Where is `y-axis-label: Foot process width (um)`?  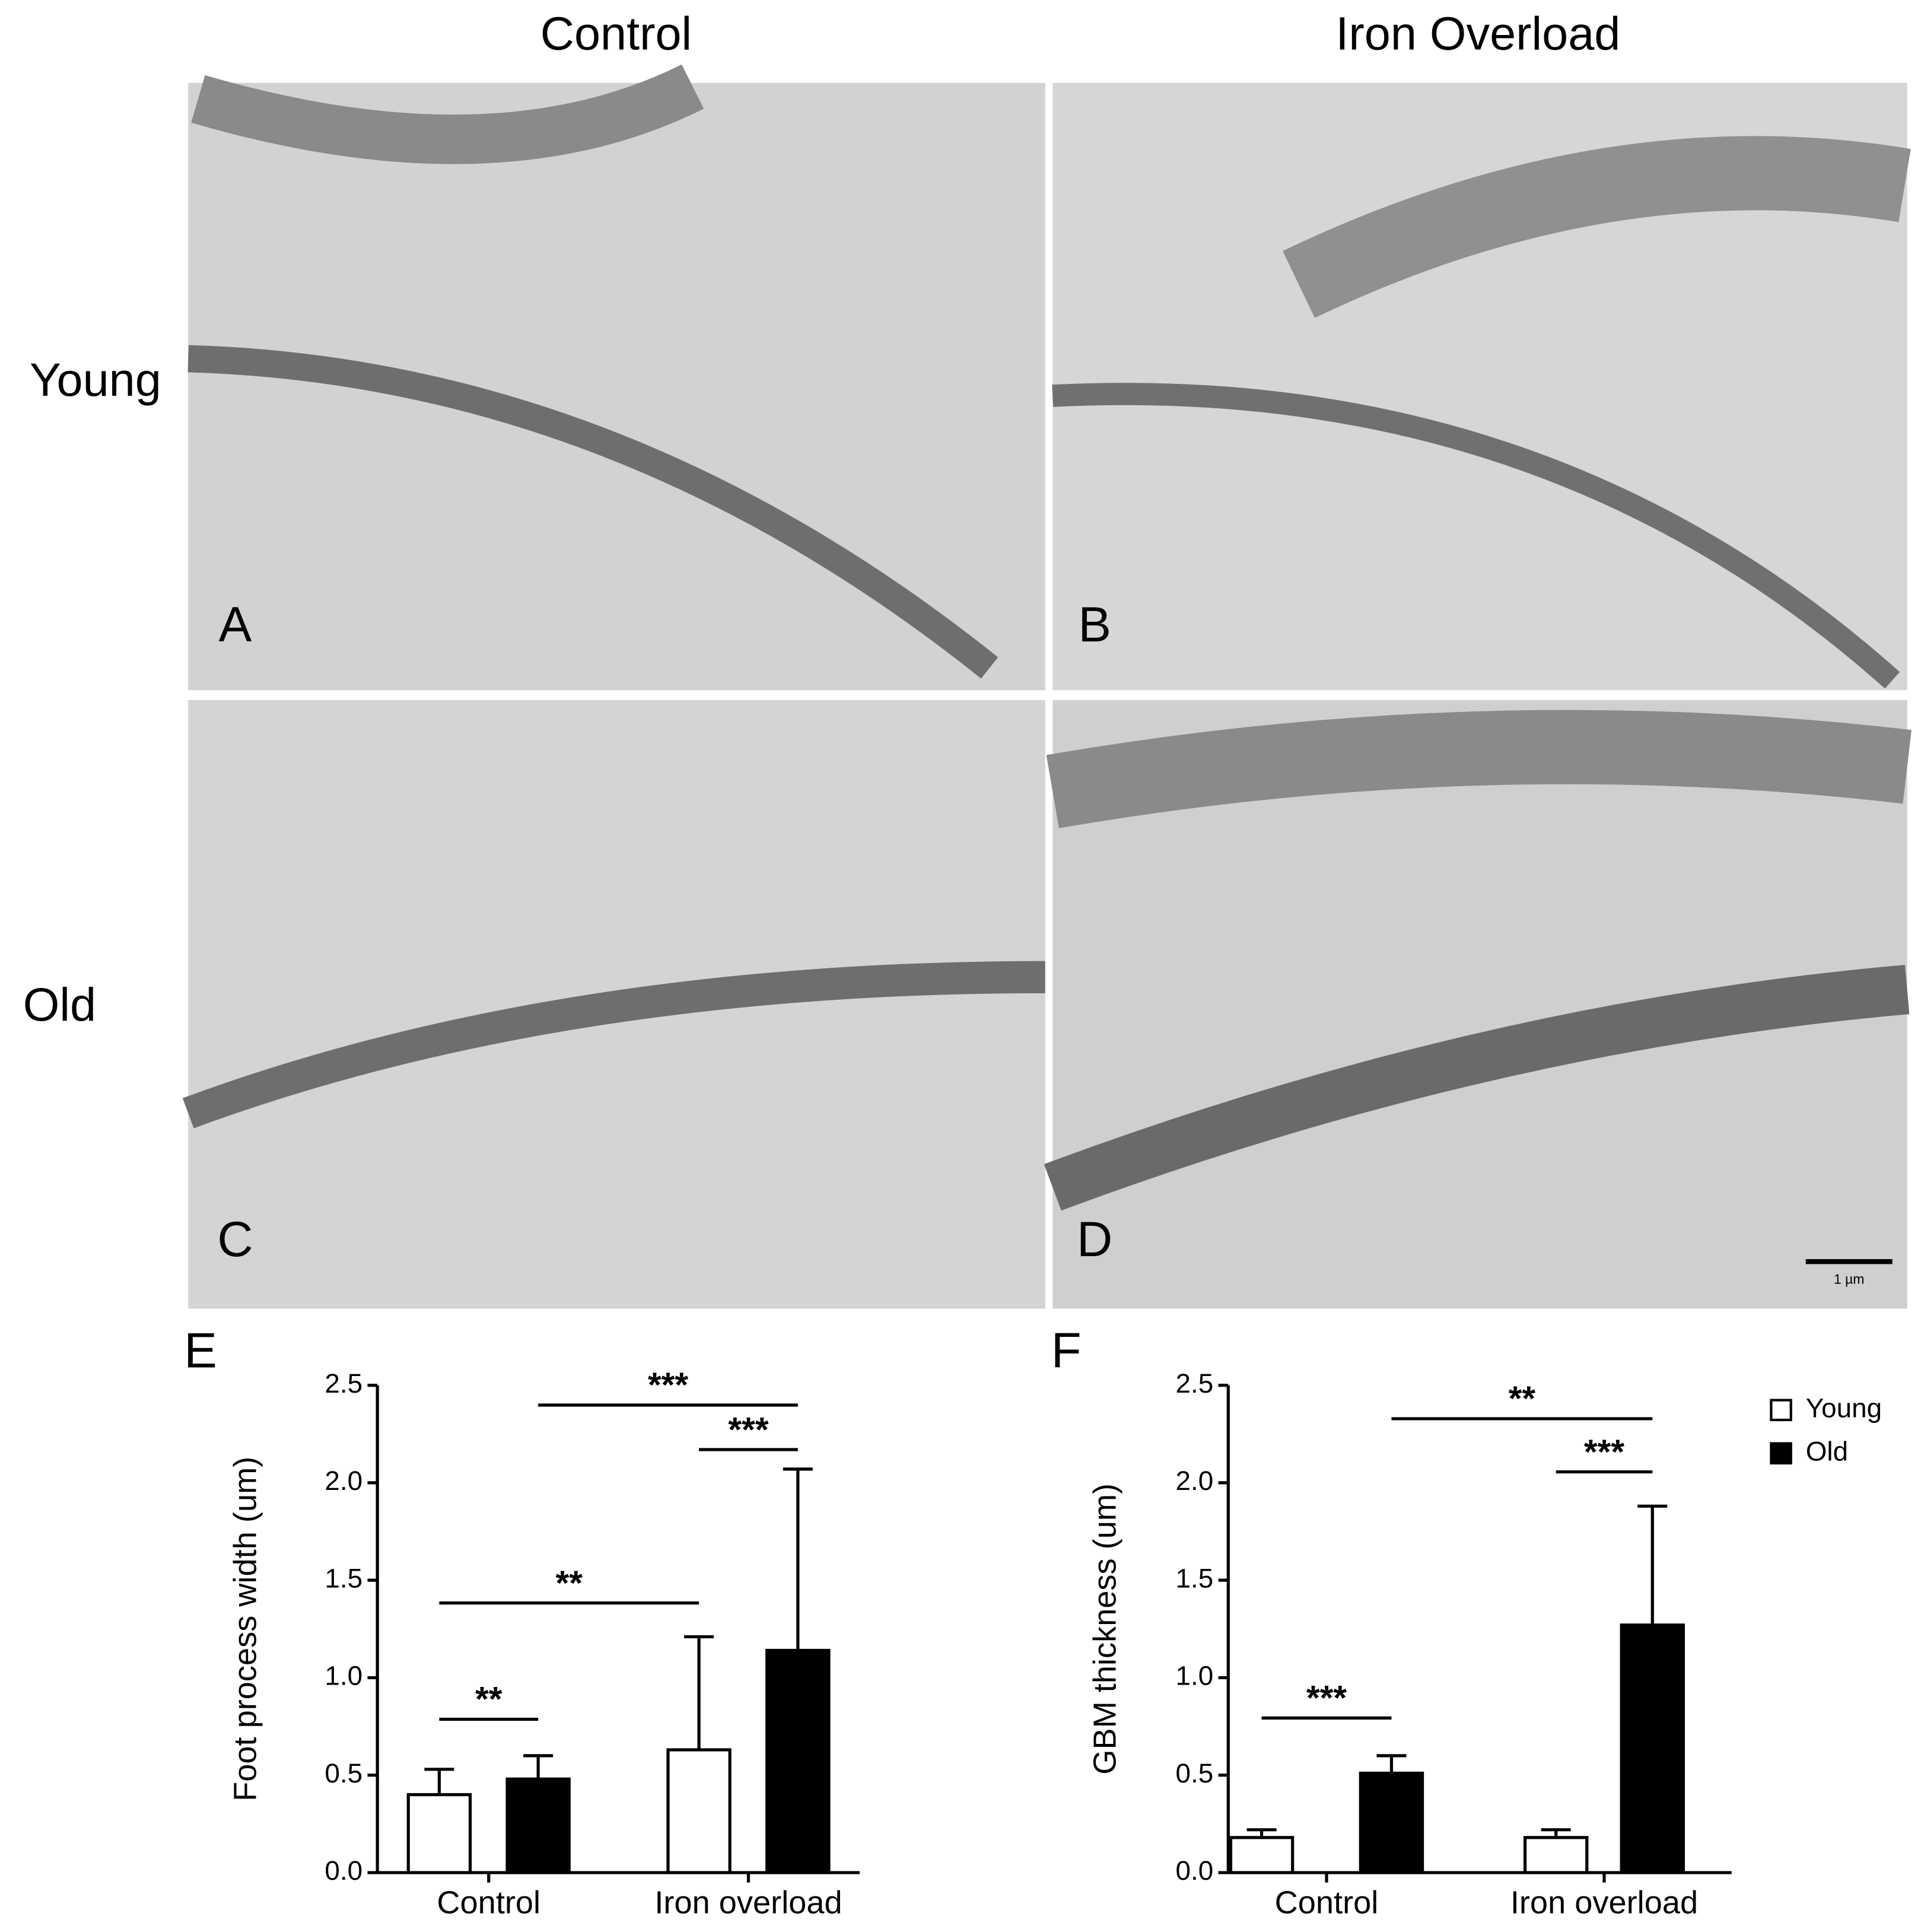
y-axis-label: Foot process width (um) is located at coordinates (245, 1629).